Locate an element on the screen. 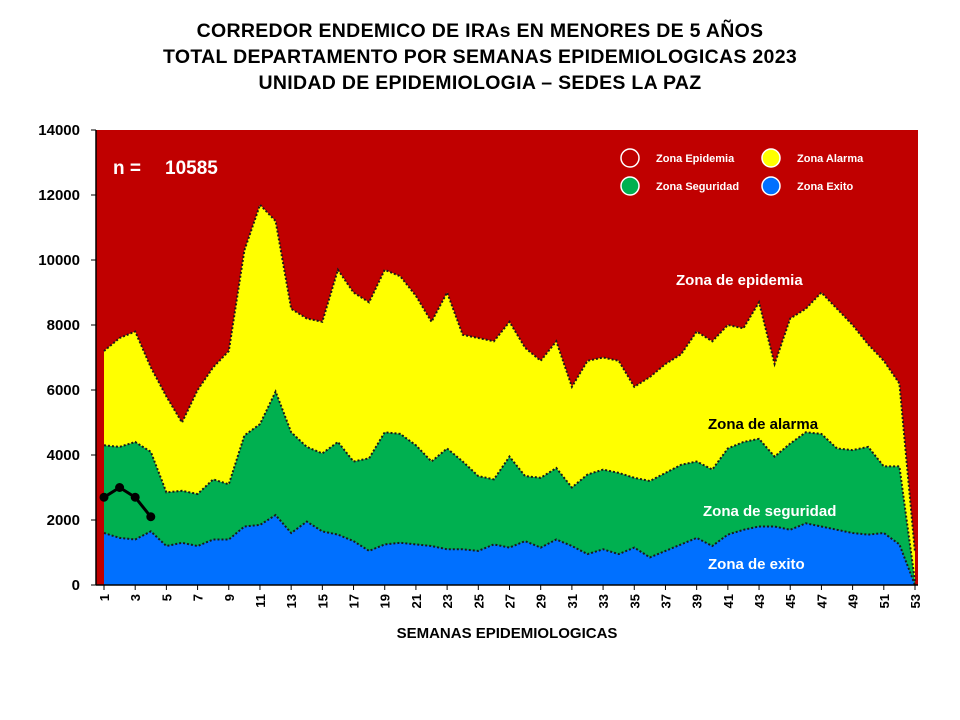 The image size is (960, 720). x-tick-label: 9 is located at coordinates (229, 597).